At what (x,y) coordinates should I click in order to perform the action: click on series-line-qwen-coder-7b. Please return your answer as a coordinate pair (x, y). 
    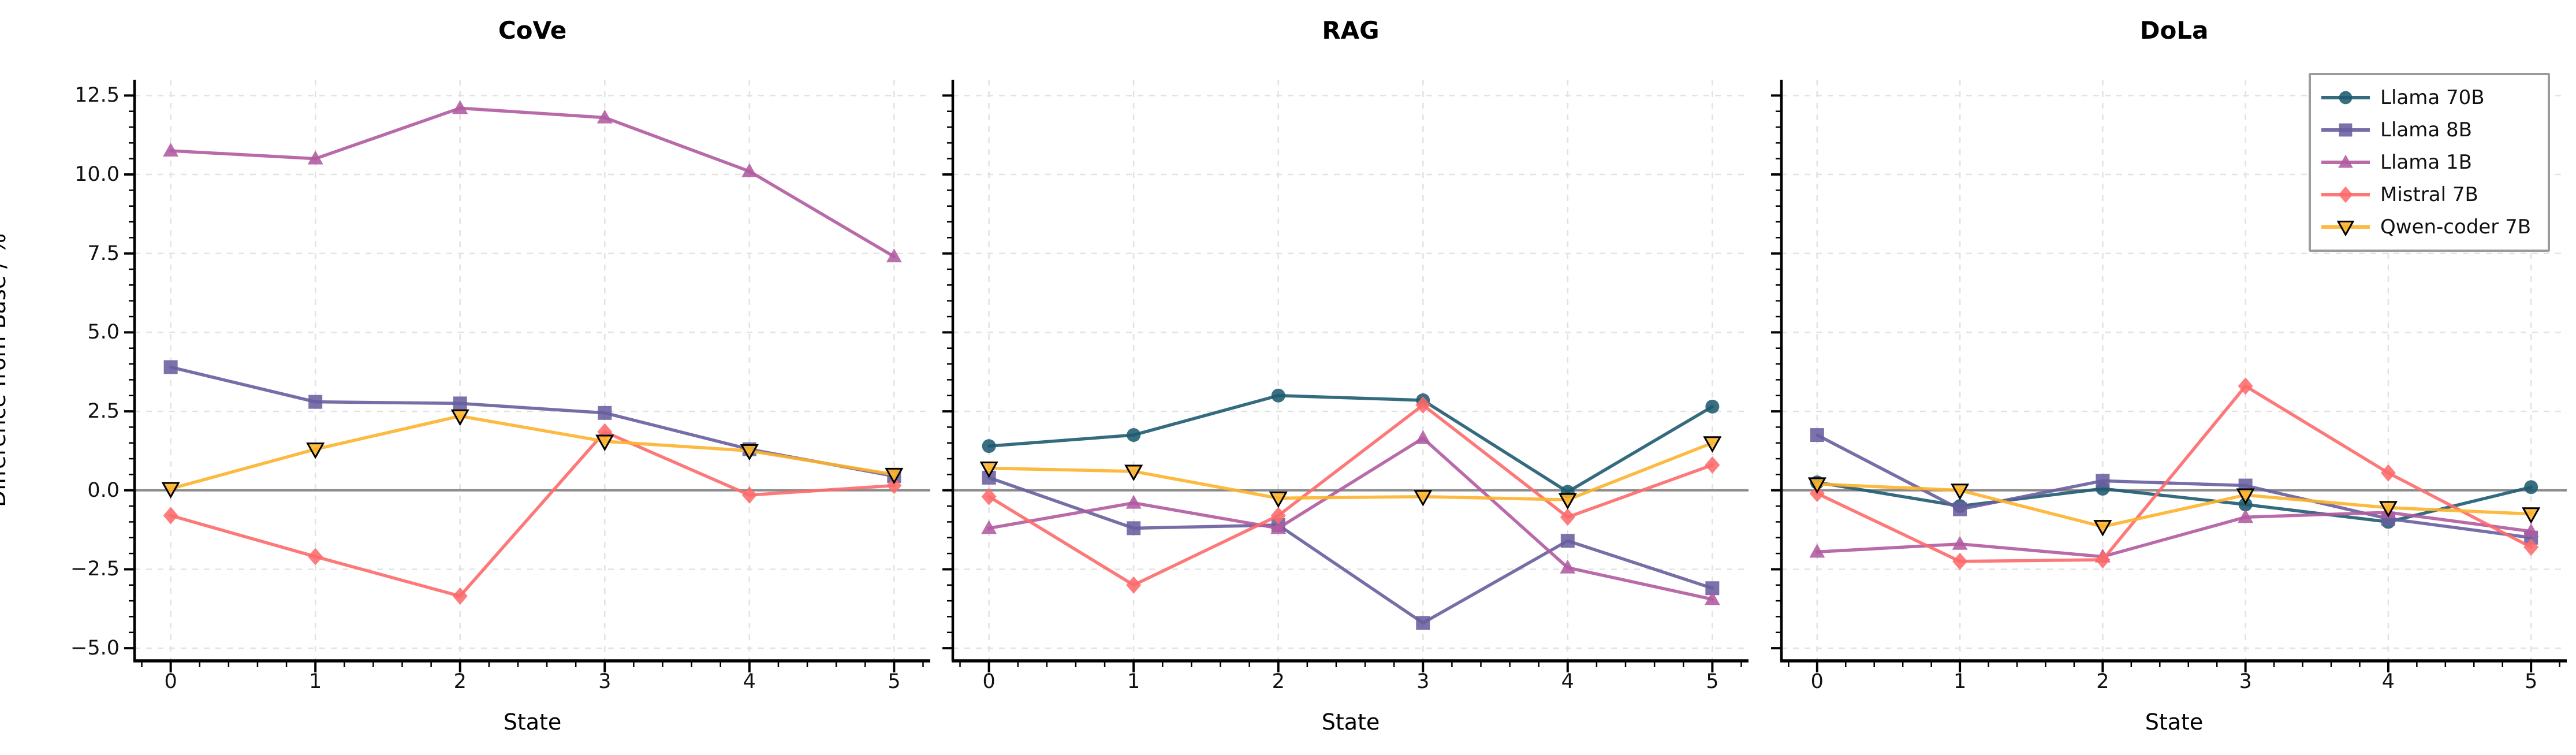
    Looking at the image, I should click on (1350, 471).